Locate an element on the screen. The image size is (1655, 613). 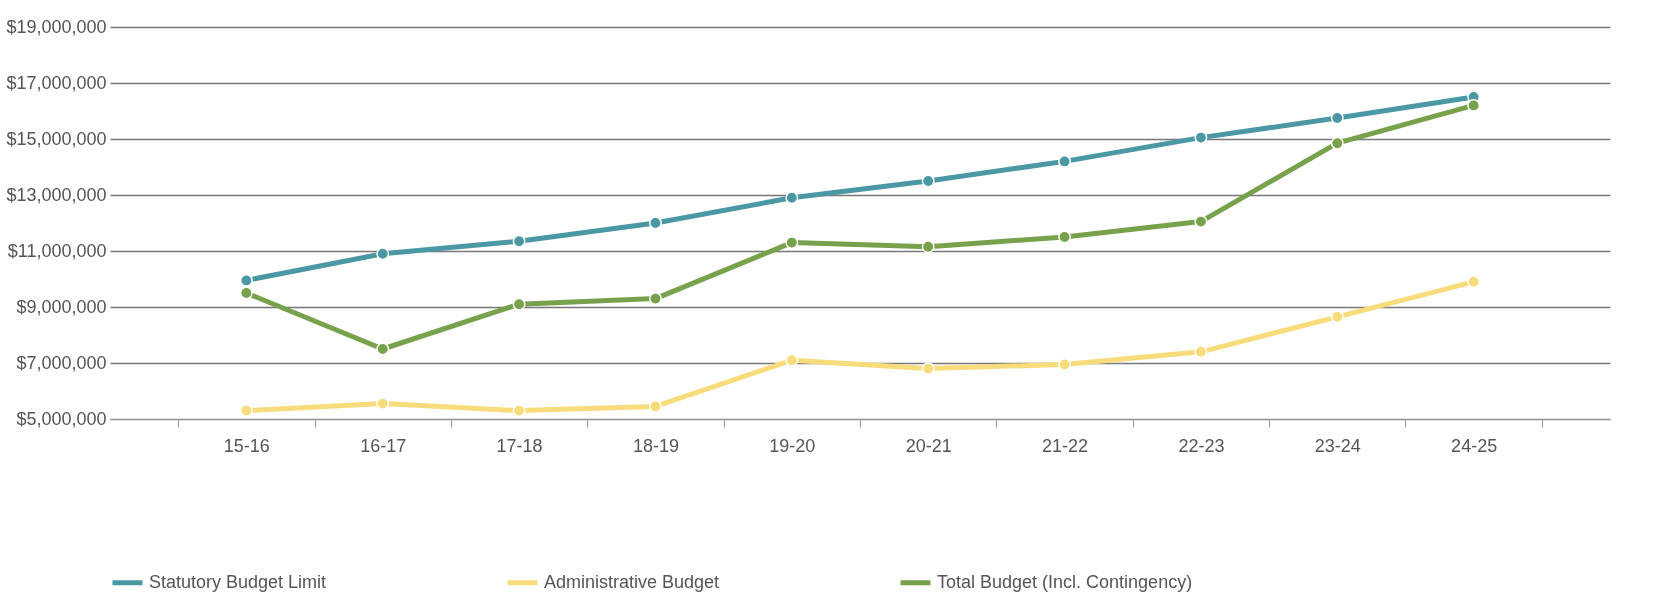
y-tick-label: $7,000,000 is located at coordinates (61, 362).